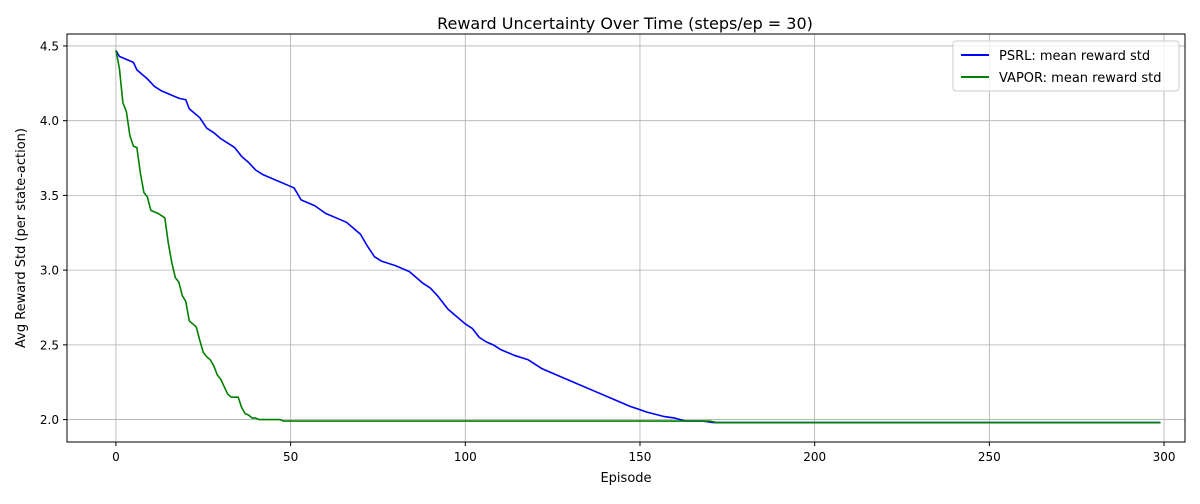  What do you see at coordinates (49, 121) in the screenshot?
I see `y-tick-label: 4.0` at bounding box center [49, 121].